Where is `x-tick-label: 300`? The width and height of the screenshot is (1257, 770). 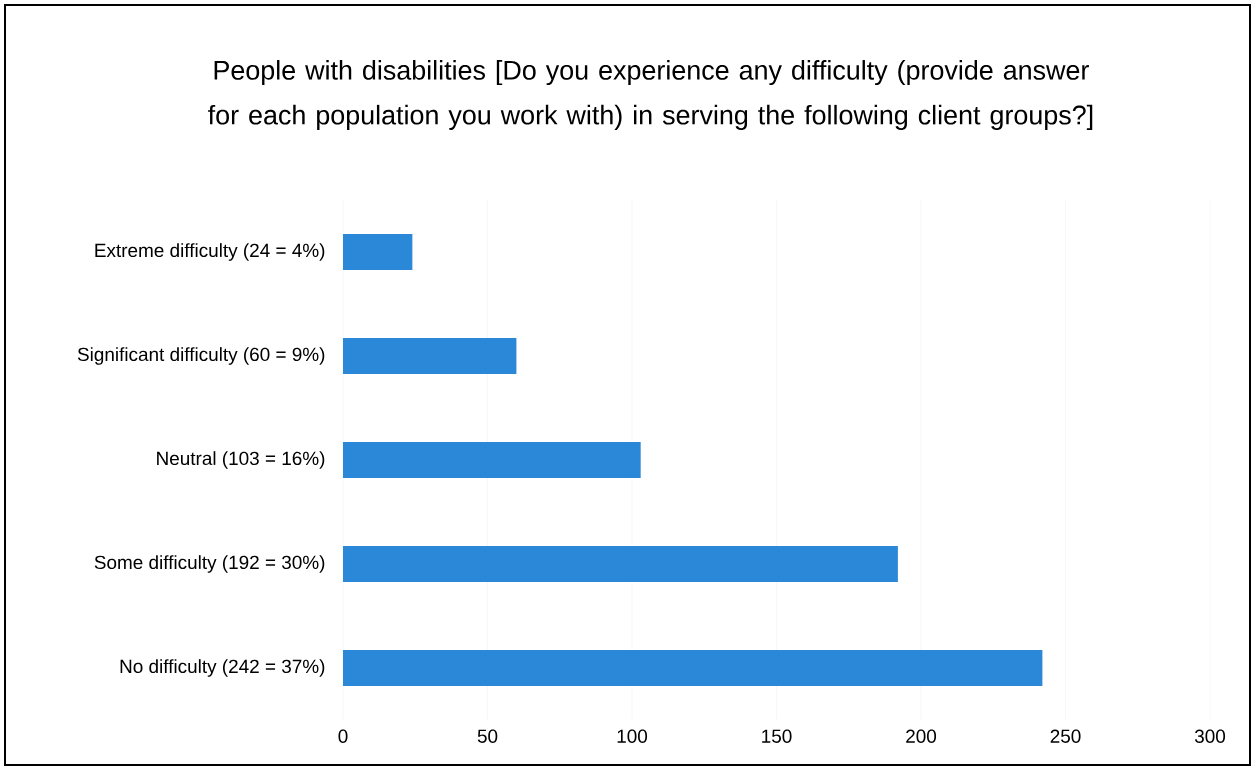 x-tick-label: 300 is located at coordinates (1210, 736).